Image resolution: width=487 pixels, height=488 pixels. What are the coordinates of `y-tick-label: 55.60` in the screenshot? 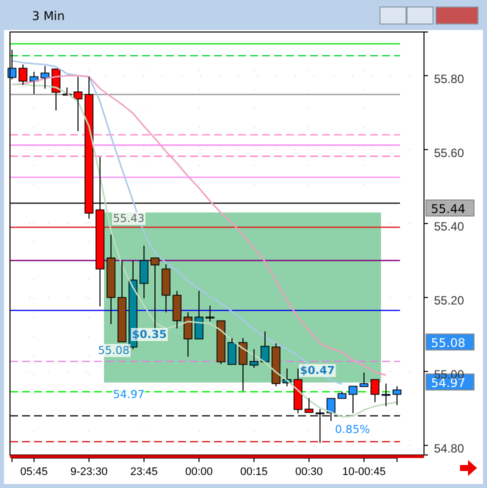 It's located at (449, 153).